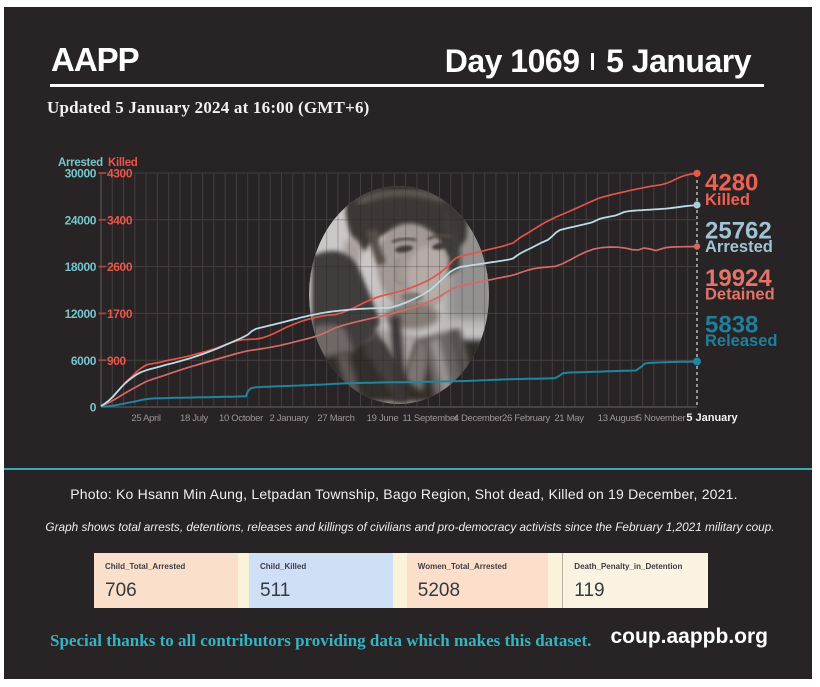 The height and width of the screenshot is (687, 820). Describe the element at coordinates (120, 267) in the screenshot. I see `svg-text: 2600` at that location.